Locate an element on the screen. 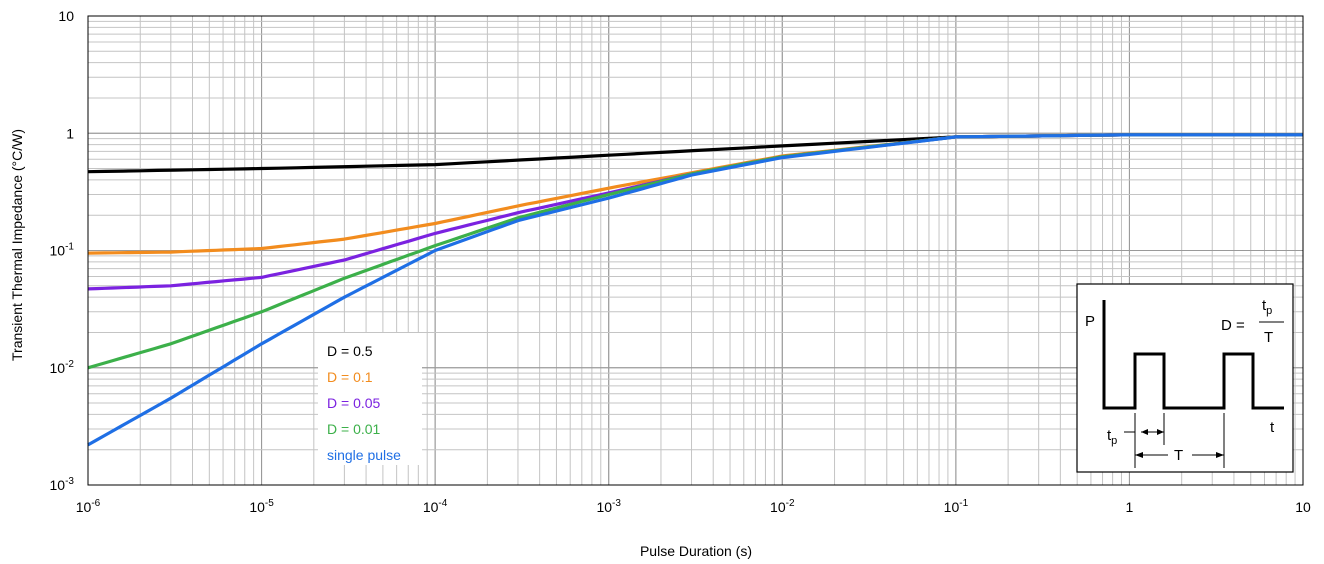 Image resolution: width=1324 pixels, height=564 pixels. legend-entry: D = 0.01 is located at coordinates (354, 429).